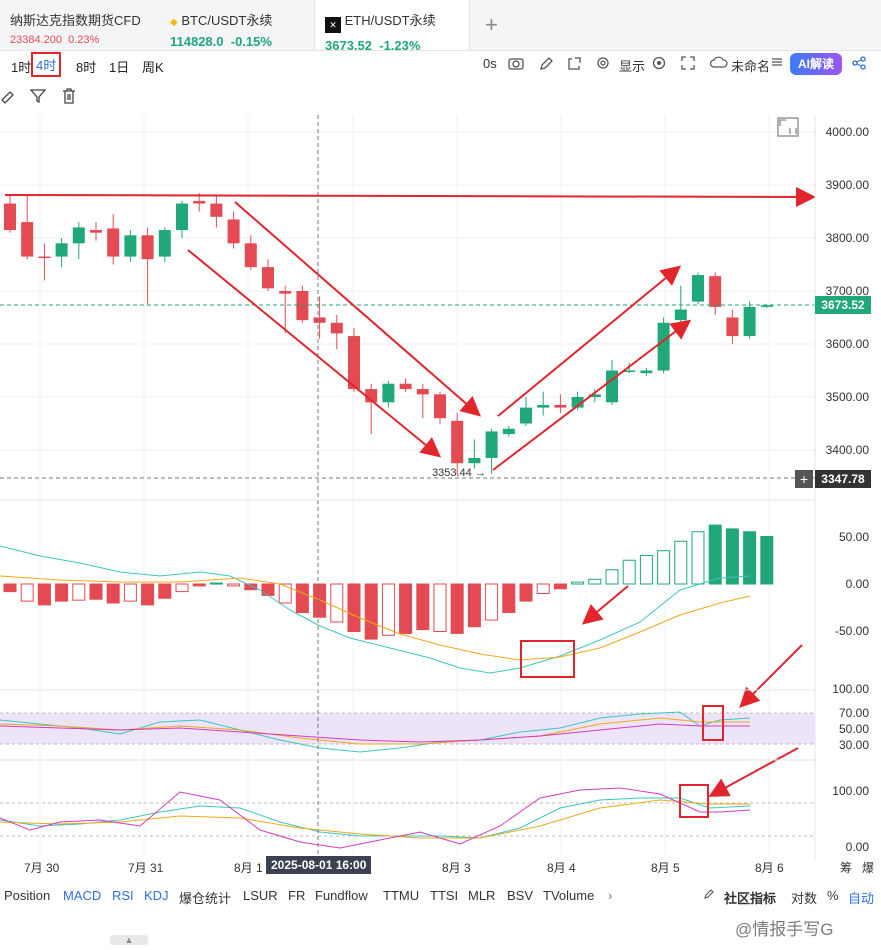 The height and width of the screenshot is (950, 881). What do you see at coordinates (833, 895) in the screenshot?
I see `scale-percent: %` at bounding box center [833, 895].